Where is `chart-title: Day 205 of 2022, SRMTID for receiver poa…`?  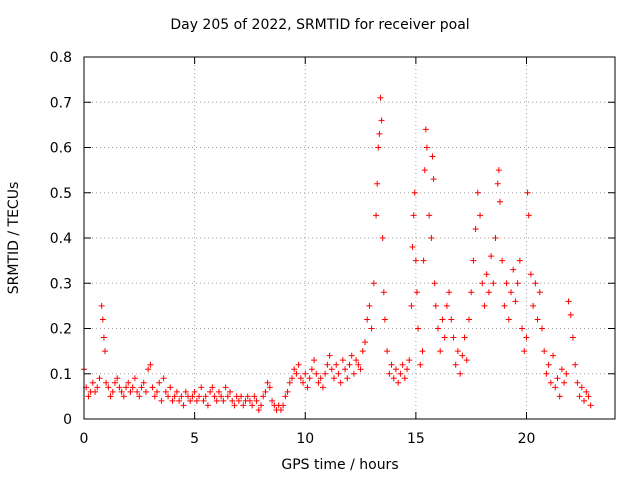
chart-title: Day 205 of 2022, SRMTID for receiver poa… is located at coordinates (320, 25).